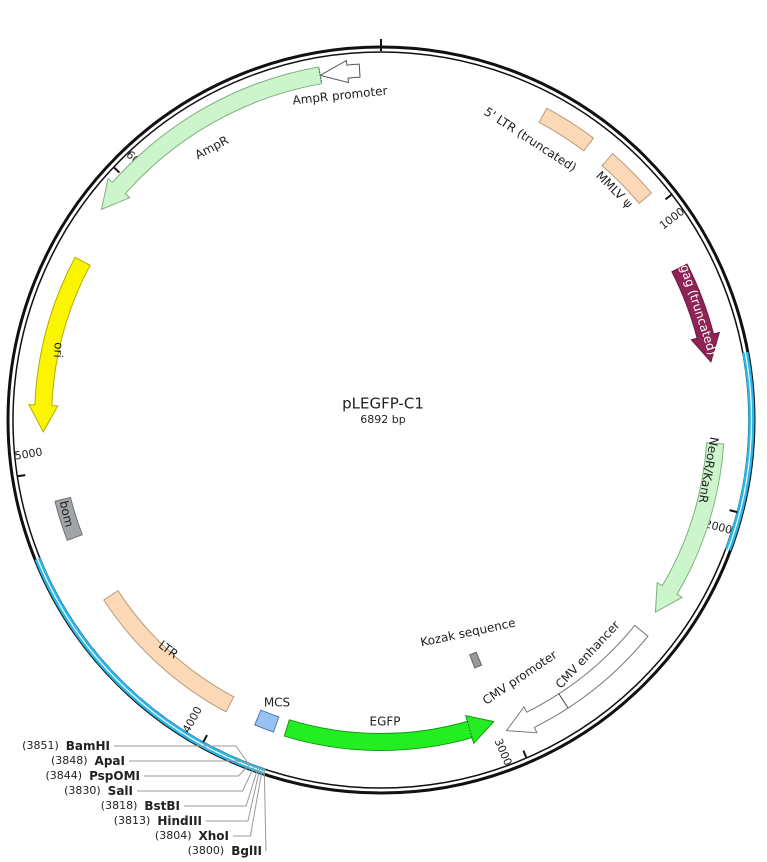 This screenshot has height=862, width=767. I want to click on site-name: BglII, so click(246, 851).